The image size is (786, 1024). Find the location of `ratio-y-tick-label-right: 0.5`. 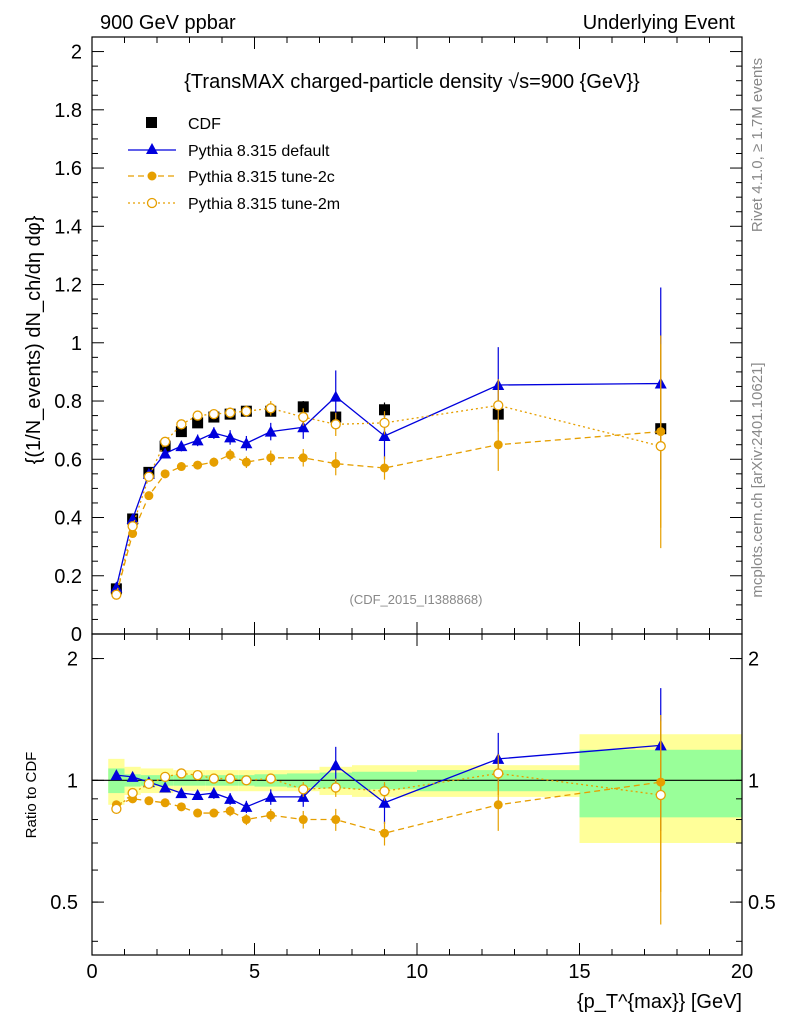

ratio-y-tick-label-right: 0.5 is located at coordinates (762, 903).